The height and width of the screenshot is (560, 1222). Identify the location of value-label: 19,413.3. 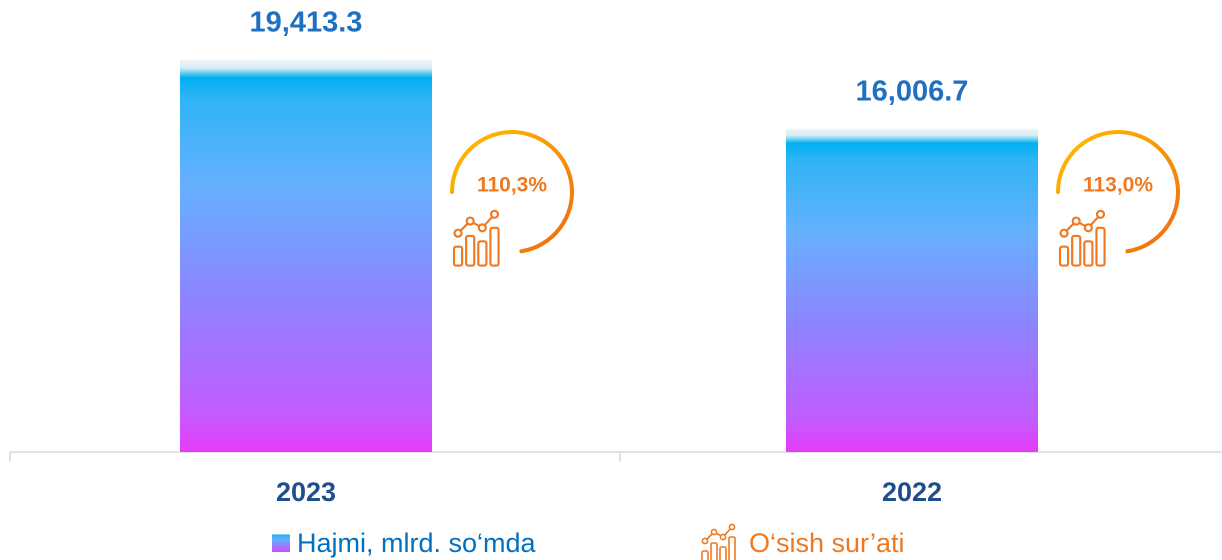
(306, 23).